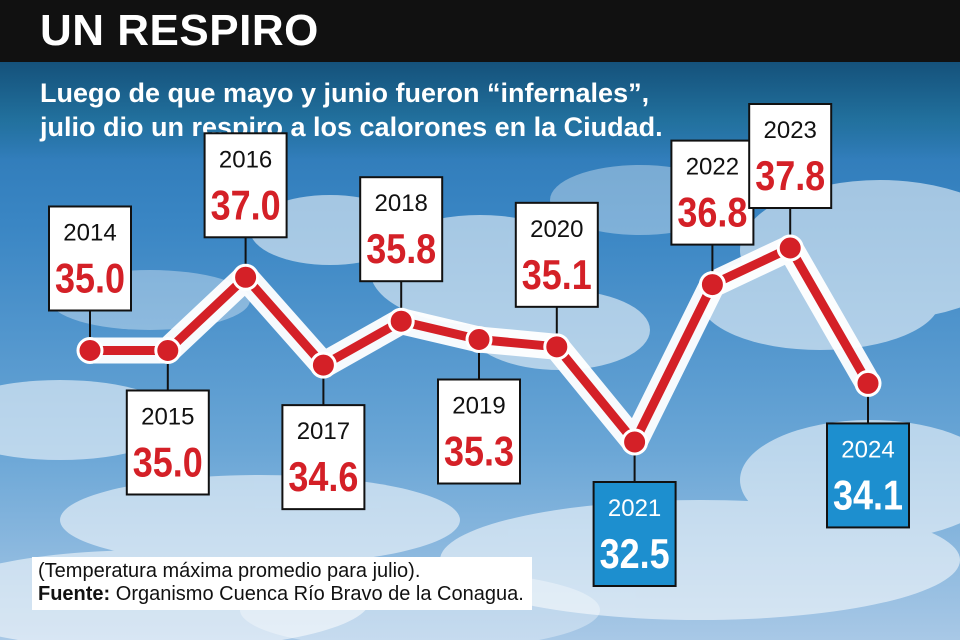 This screenshot has height=640, width=960. What do you see at coordinates (323, 431) in the screenshot?
I see `year-label-2017: 2017` at bounding box center [323, 431].